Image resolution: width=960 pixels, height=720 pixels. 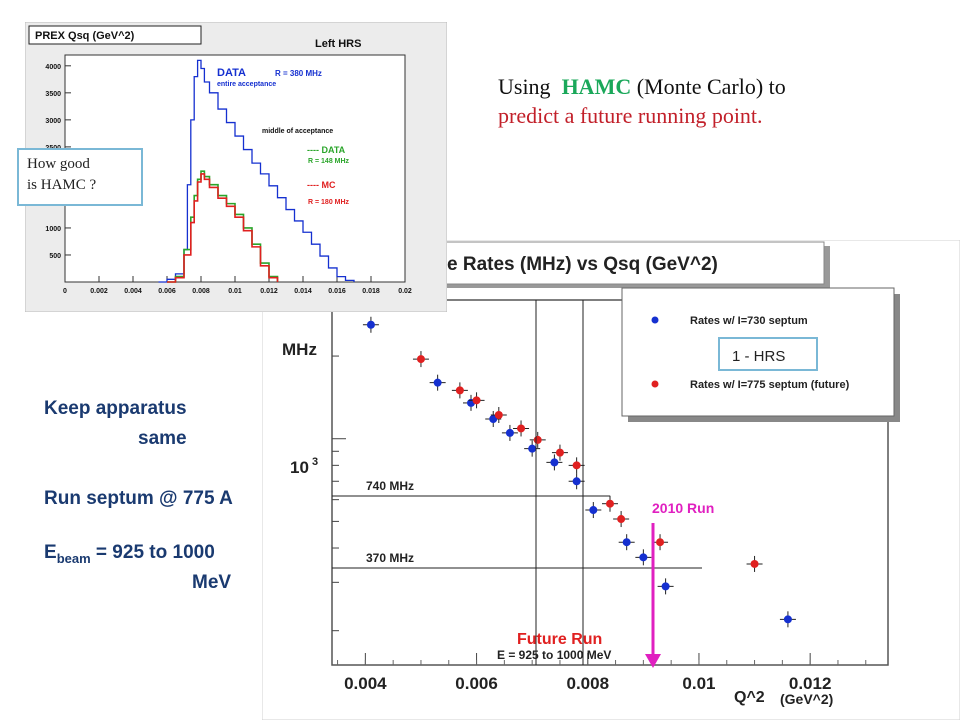 I want to click on rates-xlabel-unit: (GeV^2), so click(x=806, y=699).